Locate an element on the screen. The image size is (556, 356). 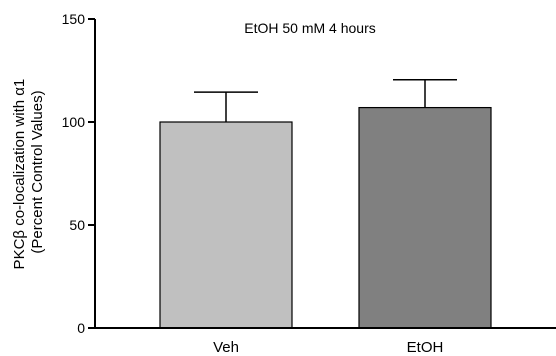
y-tick-label: 0 is located at coordinates (81, 328).